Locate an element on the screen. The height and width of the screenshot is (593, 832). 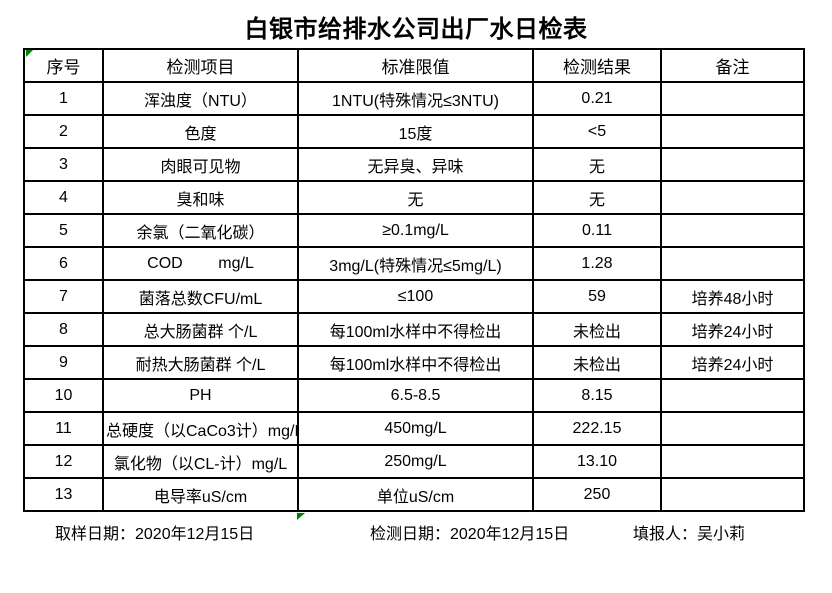
cell-standard-limit: 1NTU(特殊情况≤3NTU) is located at coordinates (415, 98).